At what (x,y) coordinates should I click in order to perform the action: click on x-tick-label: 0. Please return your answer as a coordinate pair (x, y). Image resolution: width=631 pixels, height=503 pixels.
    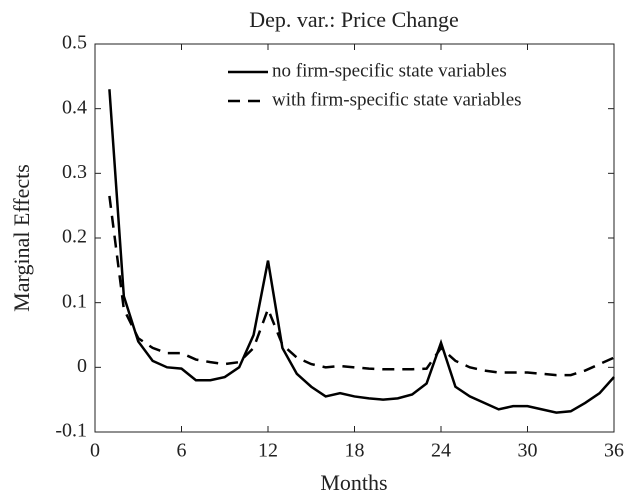
    Looking at the image, I should click on (95, 451).